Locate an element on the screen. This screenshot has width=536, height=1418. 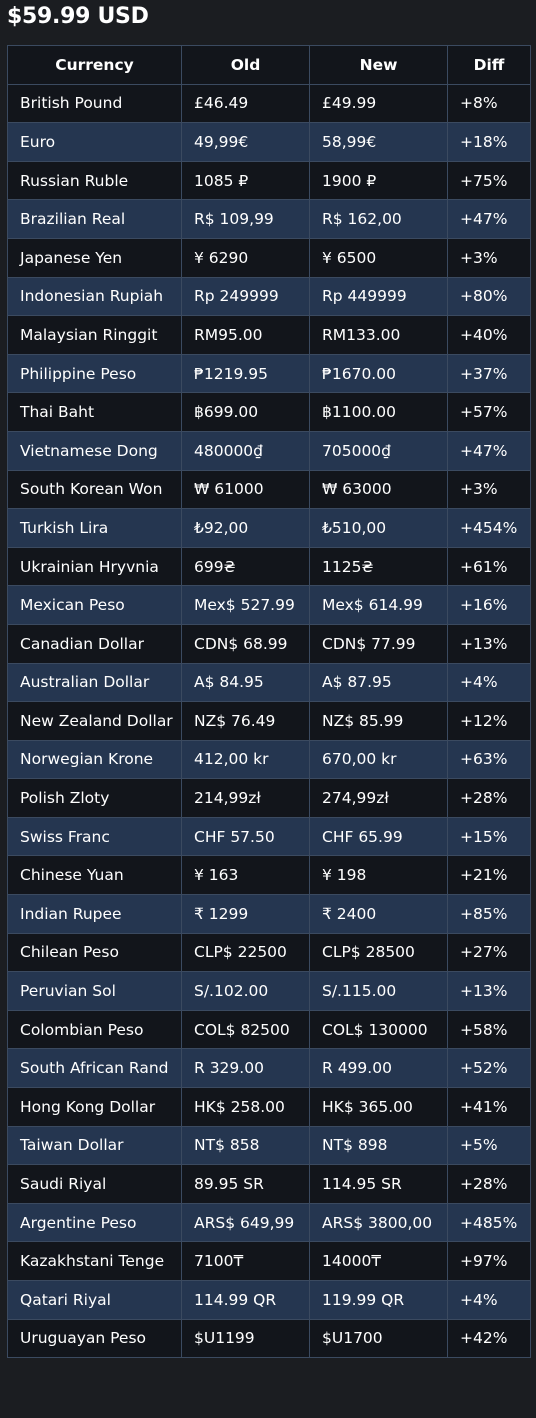
table-row: New Zealand Dollar NZ$ 76.49 NZ$ 85.99 +12% is located at coordinates (269, 721).